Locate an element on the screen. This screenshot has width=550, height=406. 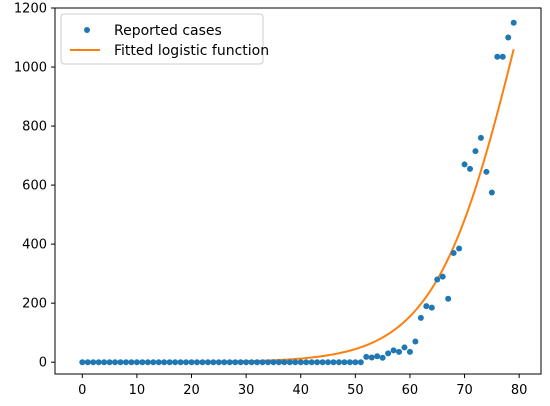
x-tick-label: 70 is located at coordinates (464, 390).